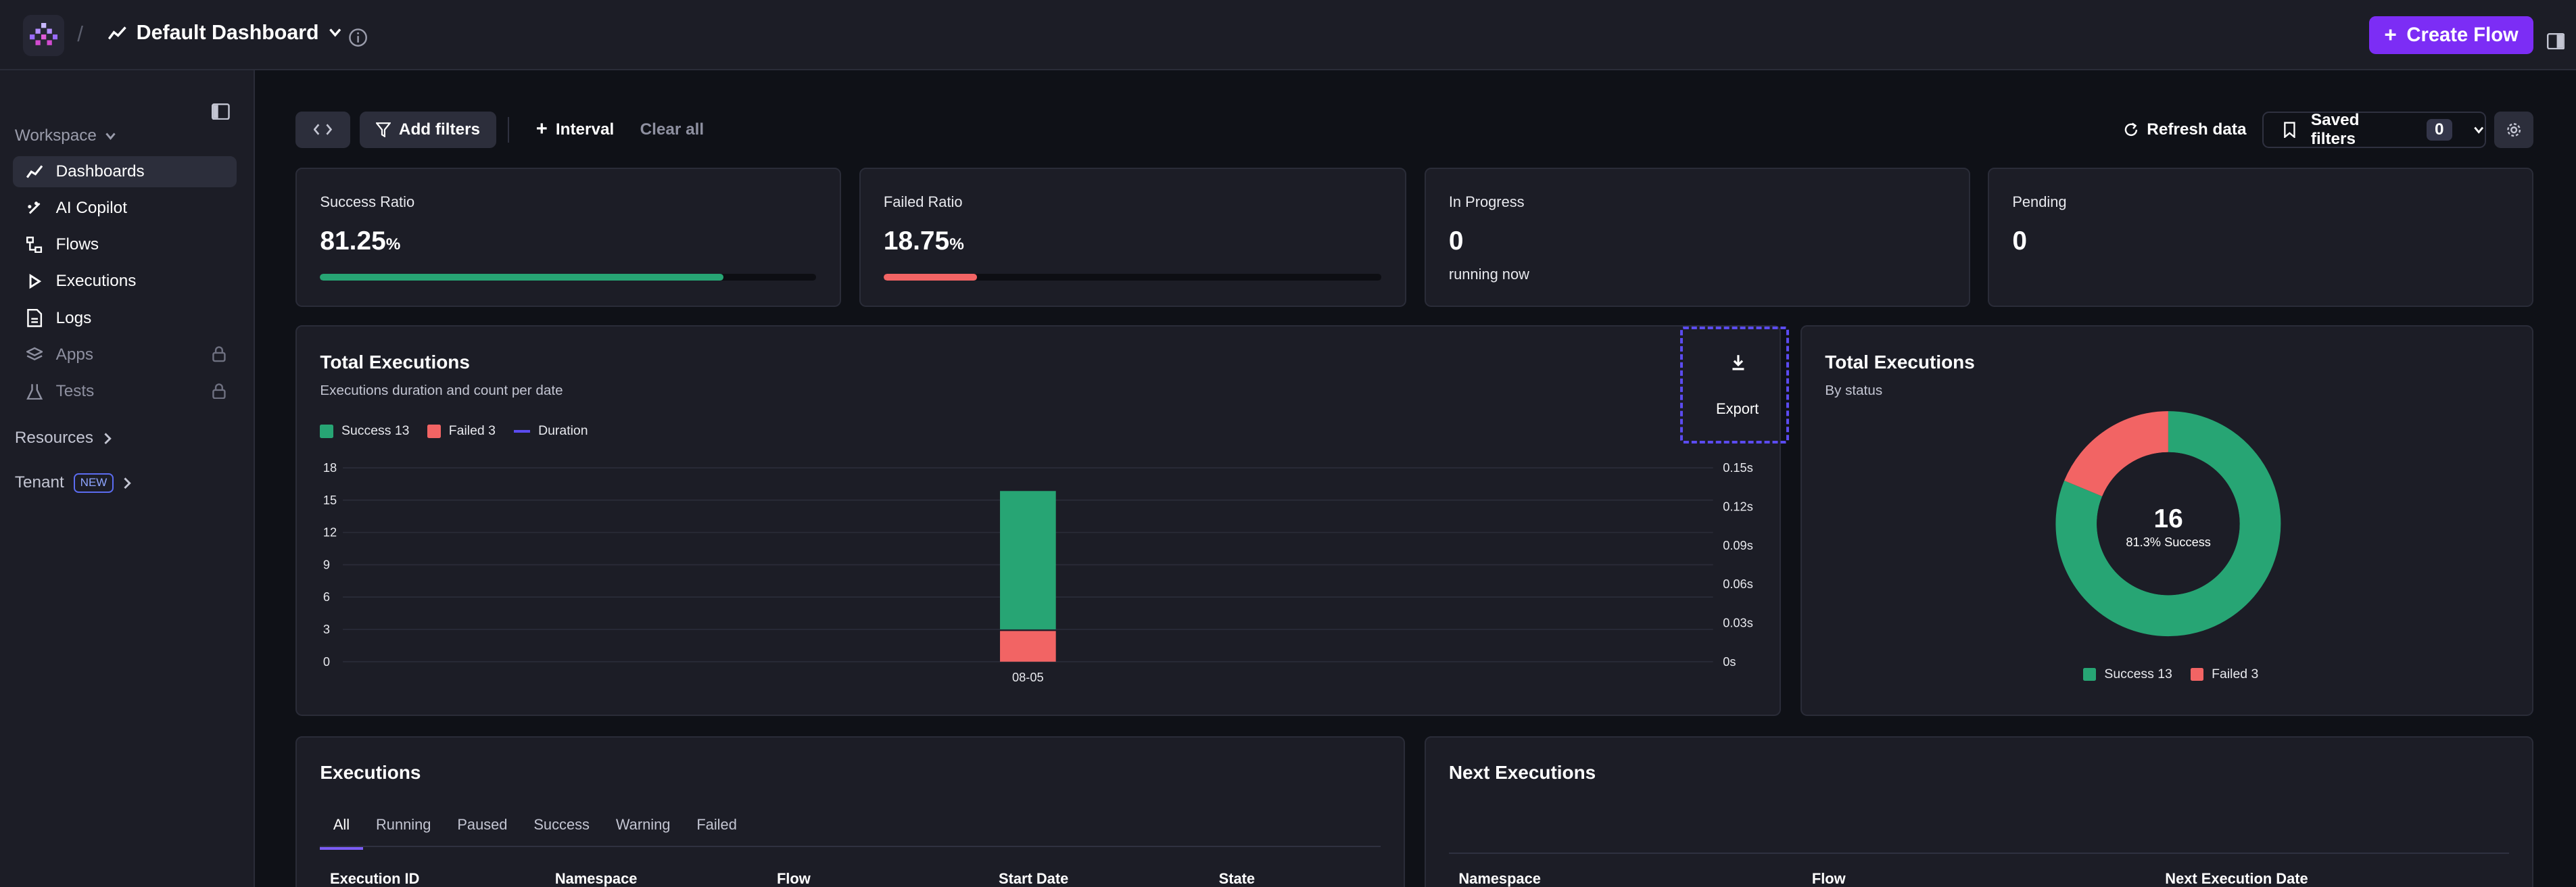  Describe the element at coordinates (2197, 129) in the screenshot. I see `refresh-data-label: Refresh data` at that location.